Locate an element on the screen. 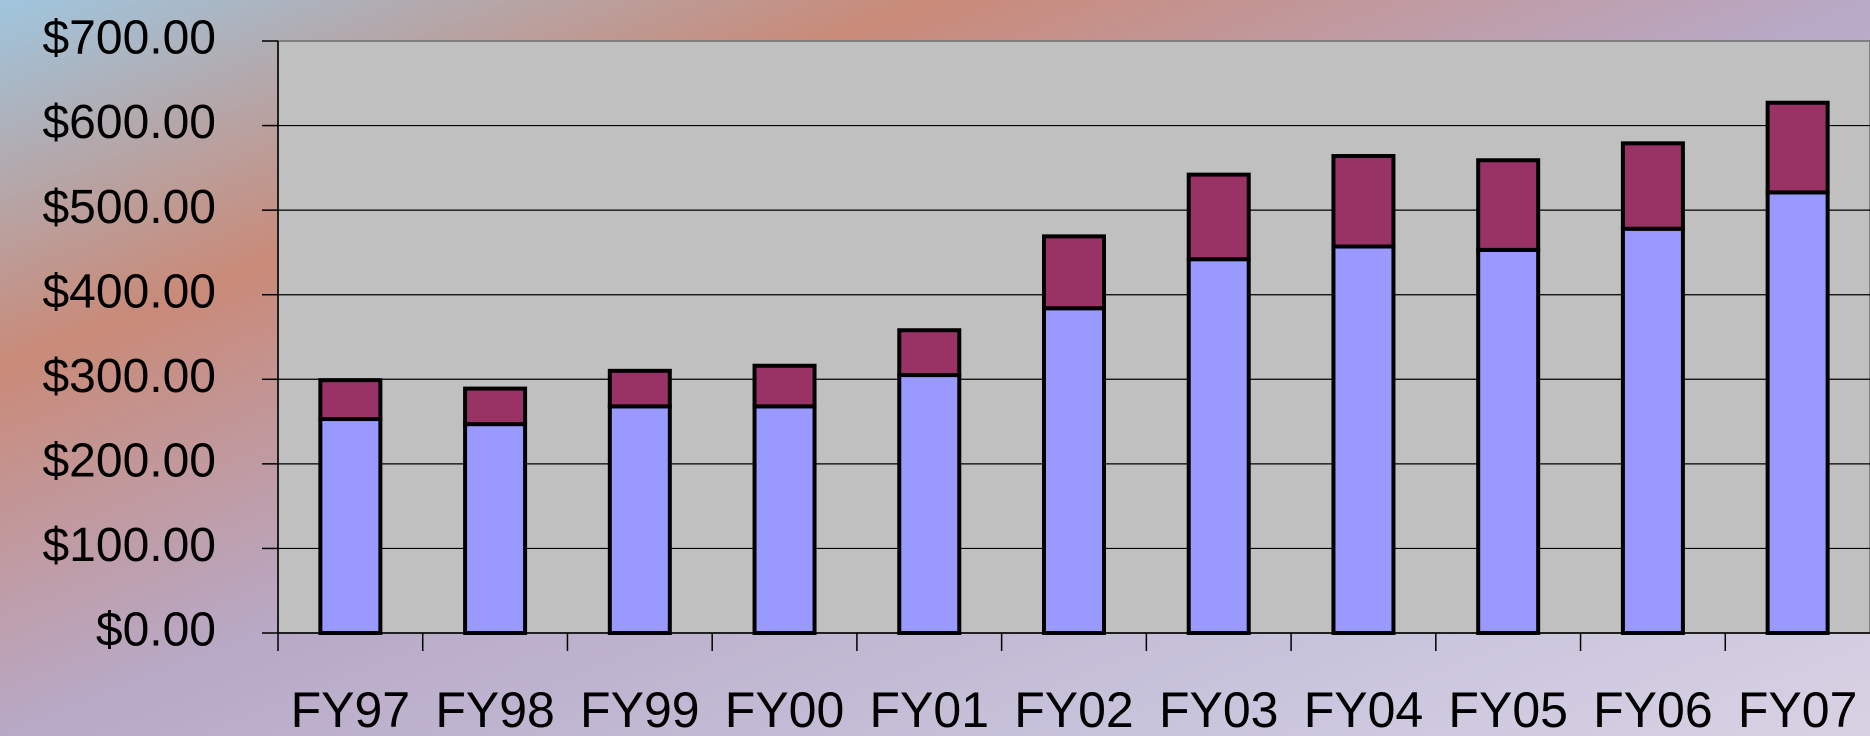 This screenshot has height=736, width=1870. x-tick-label: FY02 is located at coordinates (1074, 709).